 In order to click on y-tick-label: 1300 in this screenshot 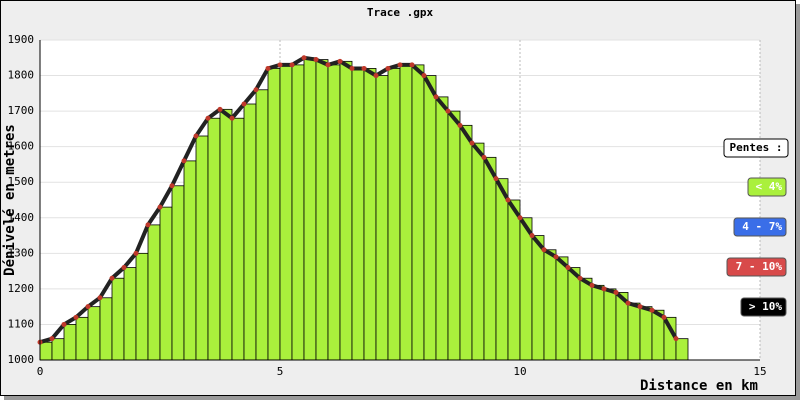, I will do `click(21, 252)`.